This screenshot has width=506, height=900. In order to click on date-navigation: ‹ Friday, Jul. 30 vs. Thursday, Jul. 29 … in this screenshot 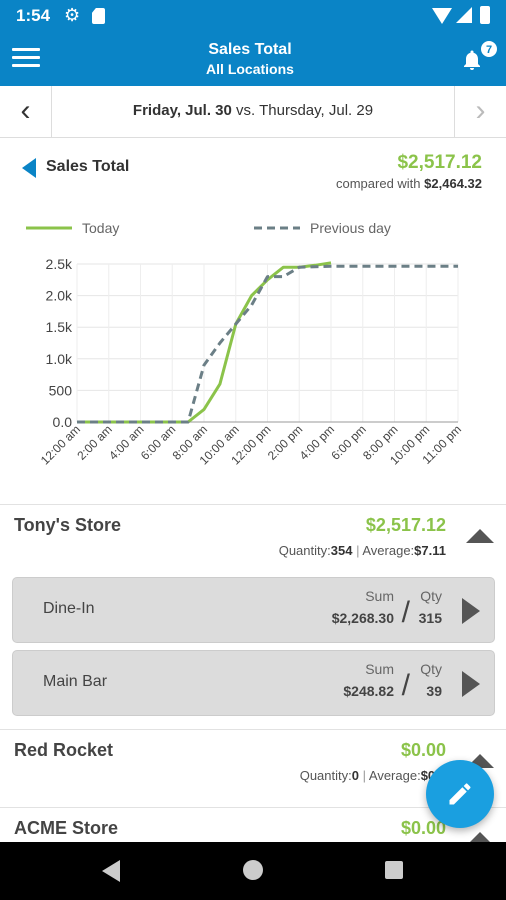, I will do `click(253, 112)`.